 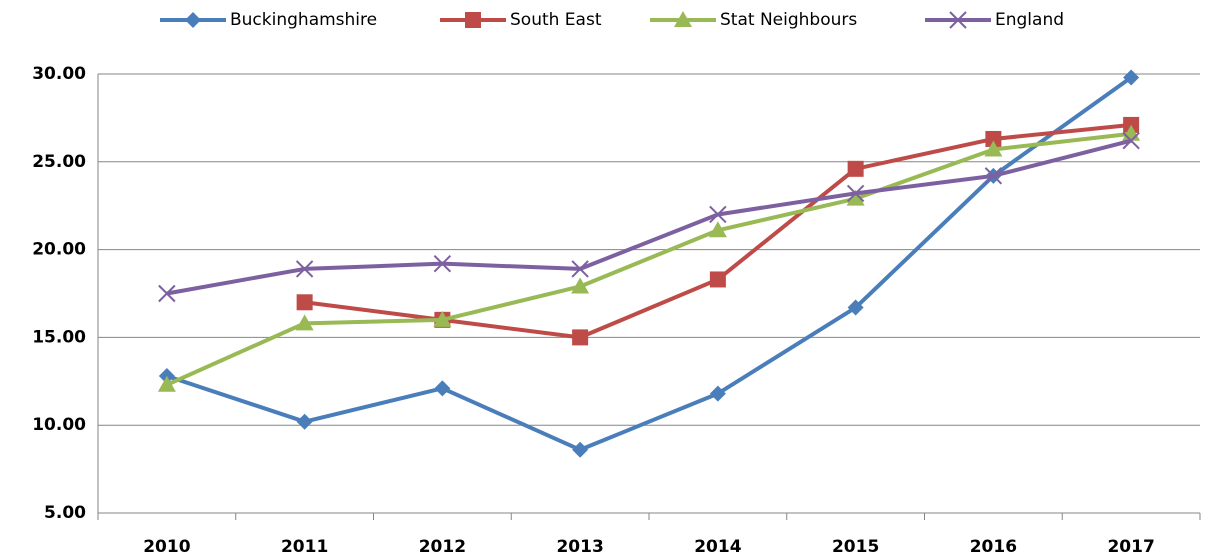 I want to click on y-tick-label: 25.00, so click(x=59, y=162).